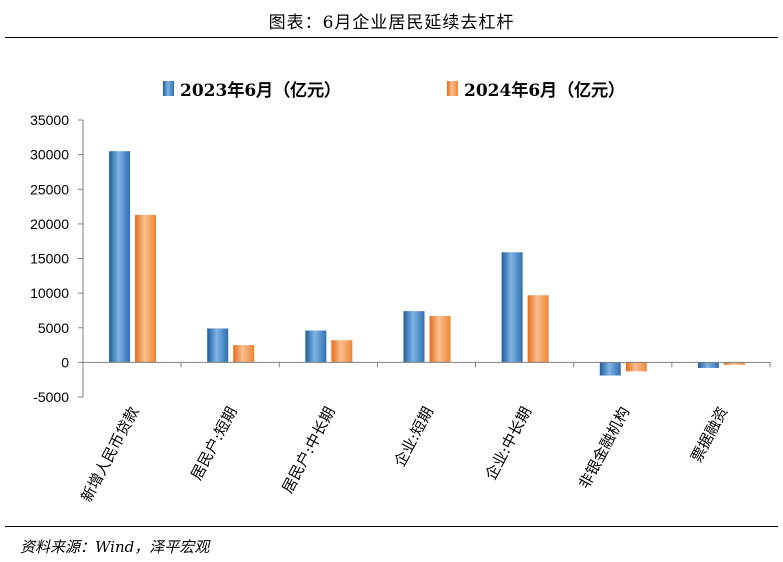 The height and width of the screenshot is (562, 783). Describe the element at coordinates (49, 224) in the screenshot. I see `y-tick-label: 20000` at that location.